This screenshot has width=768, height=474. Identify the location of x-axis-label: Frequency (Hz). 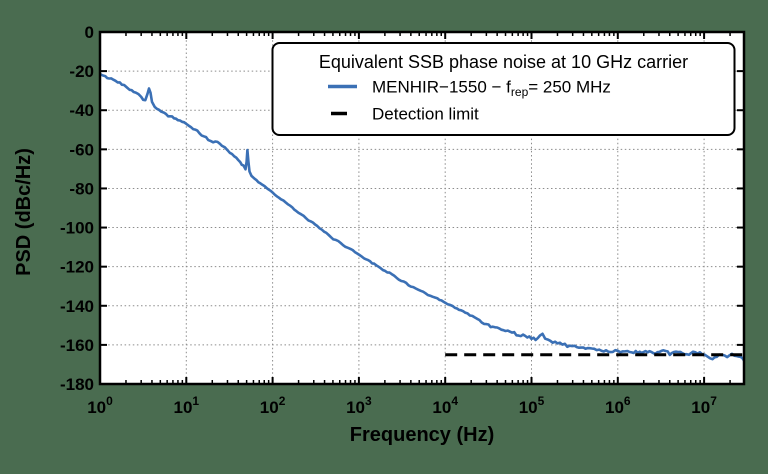
(422, 435).